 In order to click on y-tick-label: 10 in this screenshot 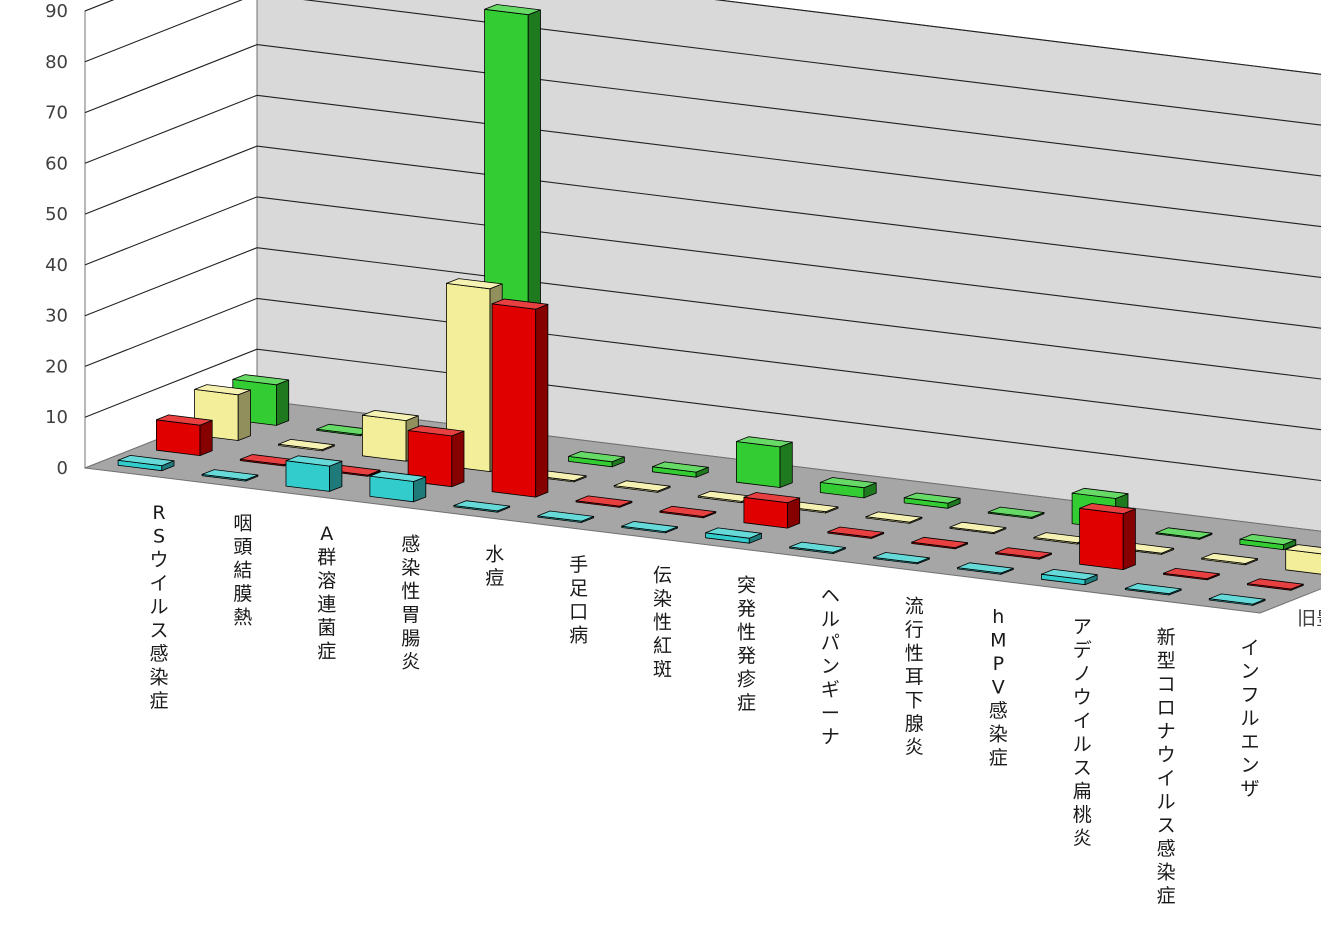, I will do `click(56, 417)`.